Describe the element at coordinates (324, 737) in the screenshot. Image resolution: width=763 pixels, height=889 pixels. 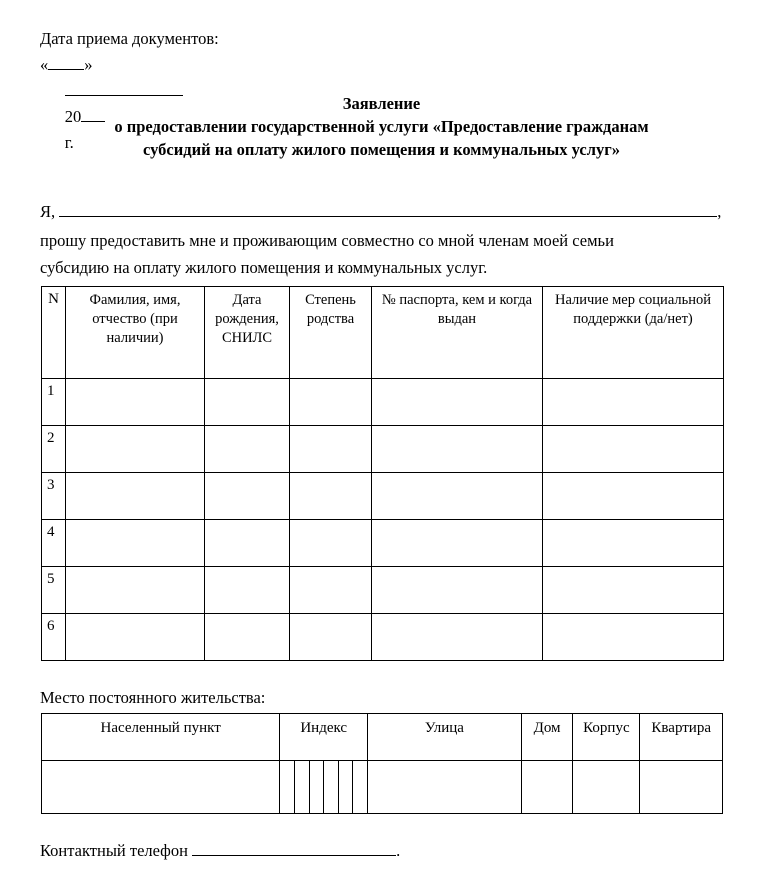
I see `address-header-index: Индекс` at that location.